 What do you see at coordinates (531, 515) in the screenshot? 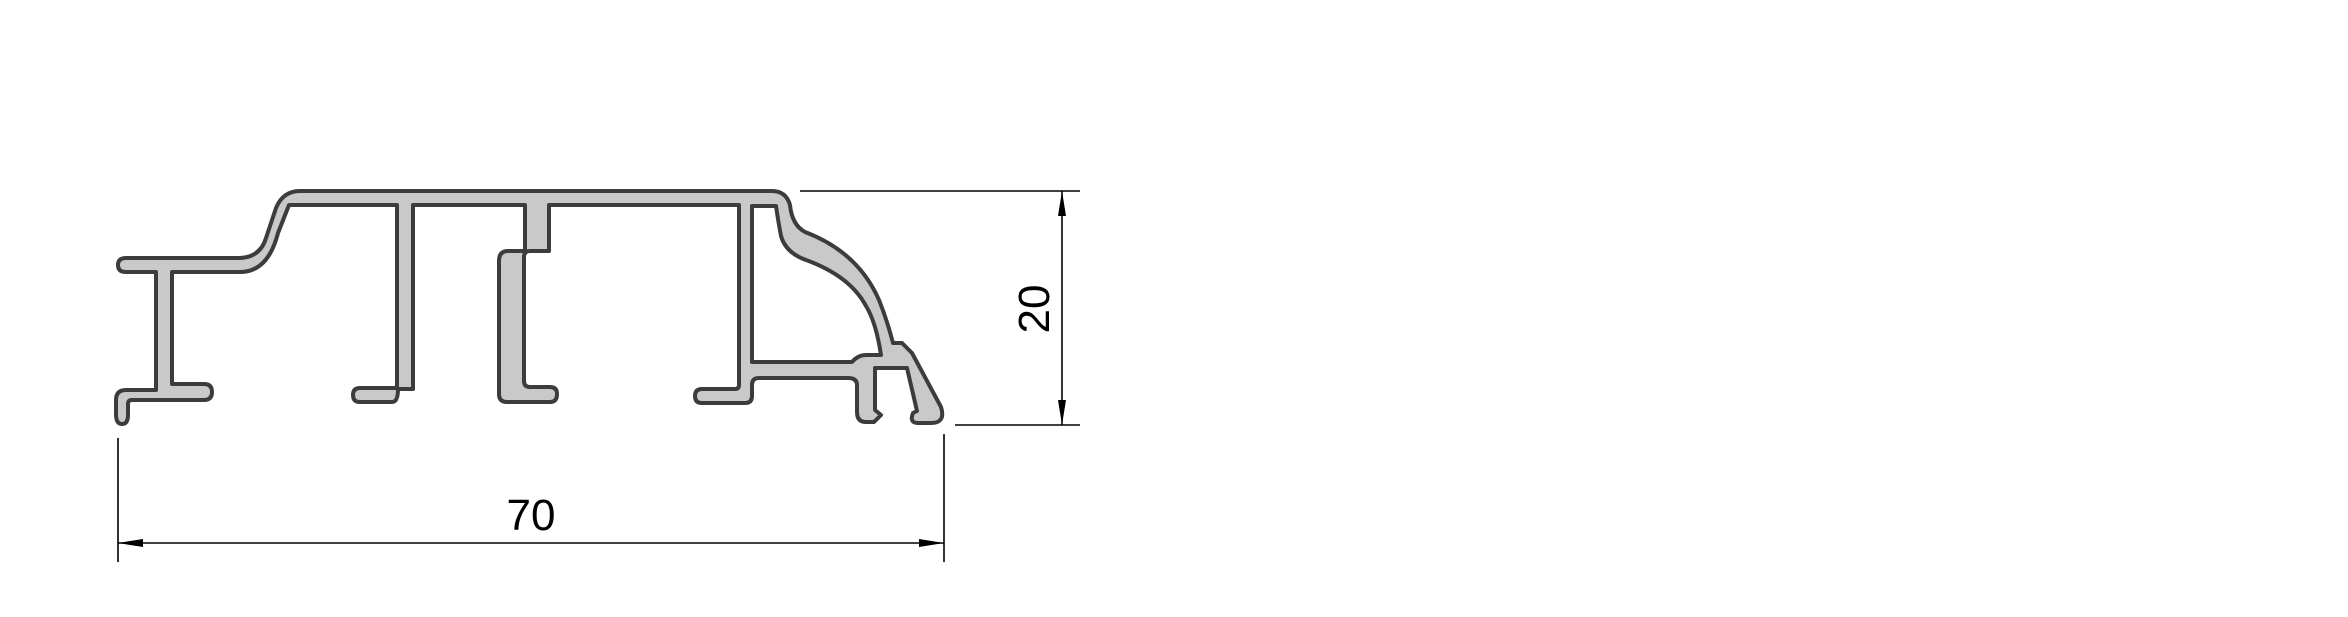
I see `width-dimension-value: 70` at bounding box center [531, 515].